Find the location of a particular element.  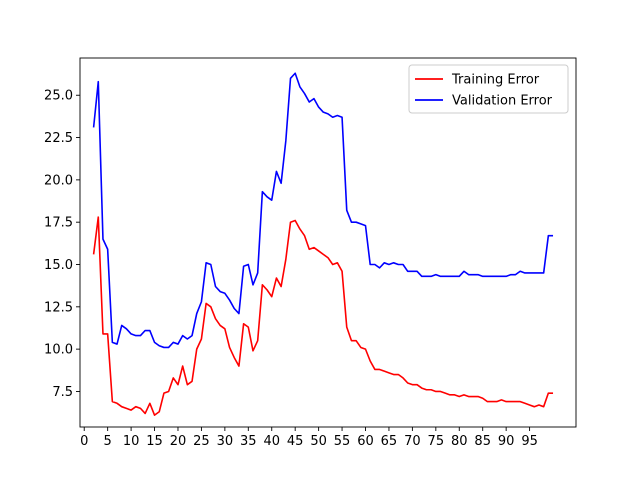

x-tick-label: 55 is located at coordinates (342, 441).